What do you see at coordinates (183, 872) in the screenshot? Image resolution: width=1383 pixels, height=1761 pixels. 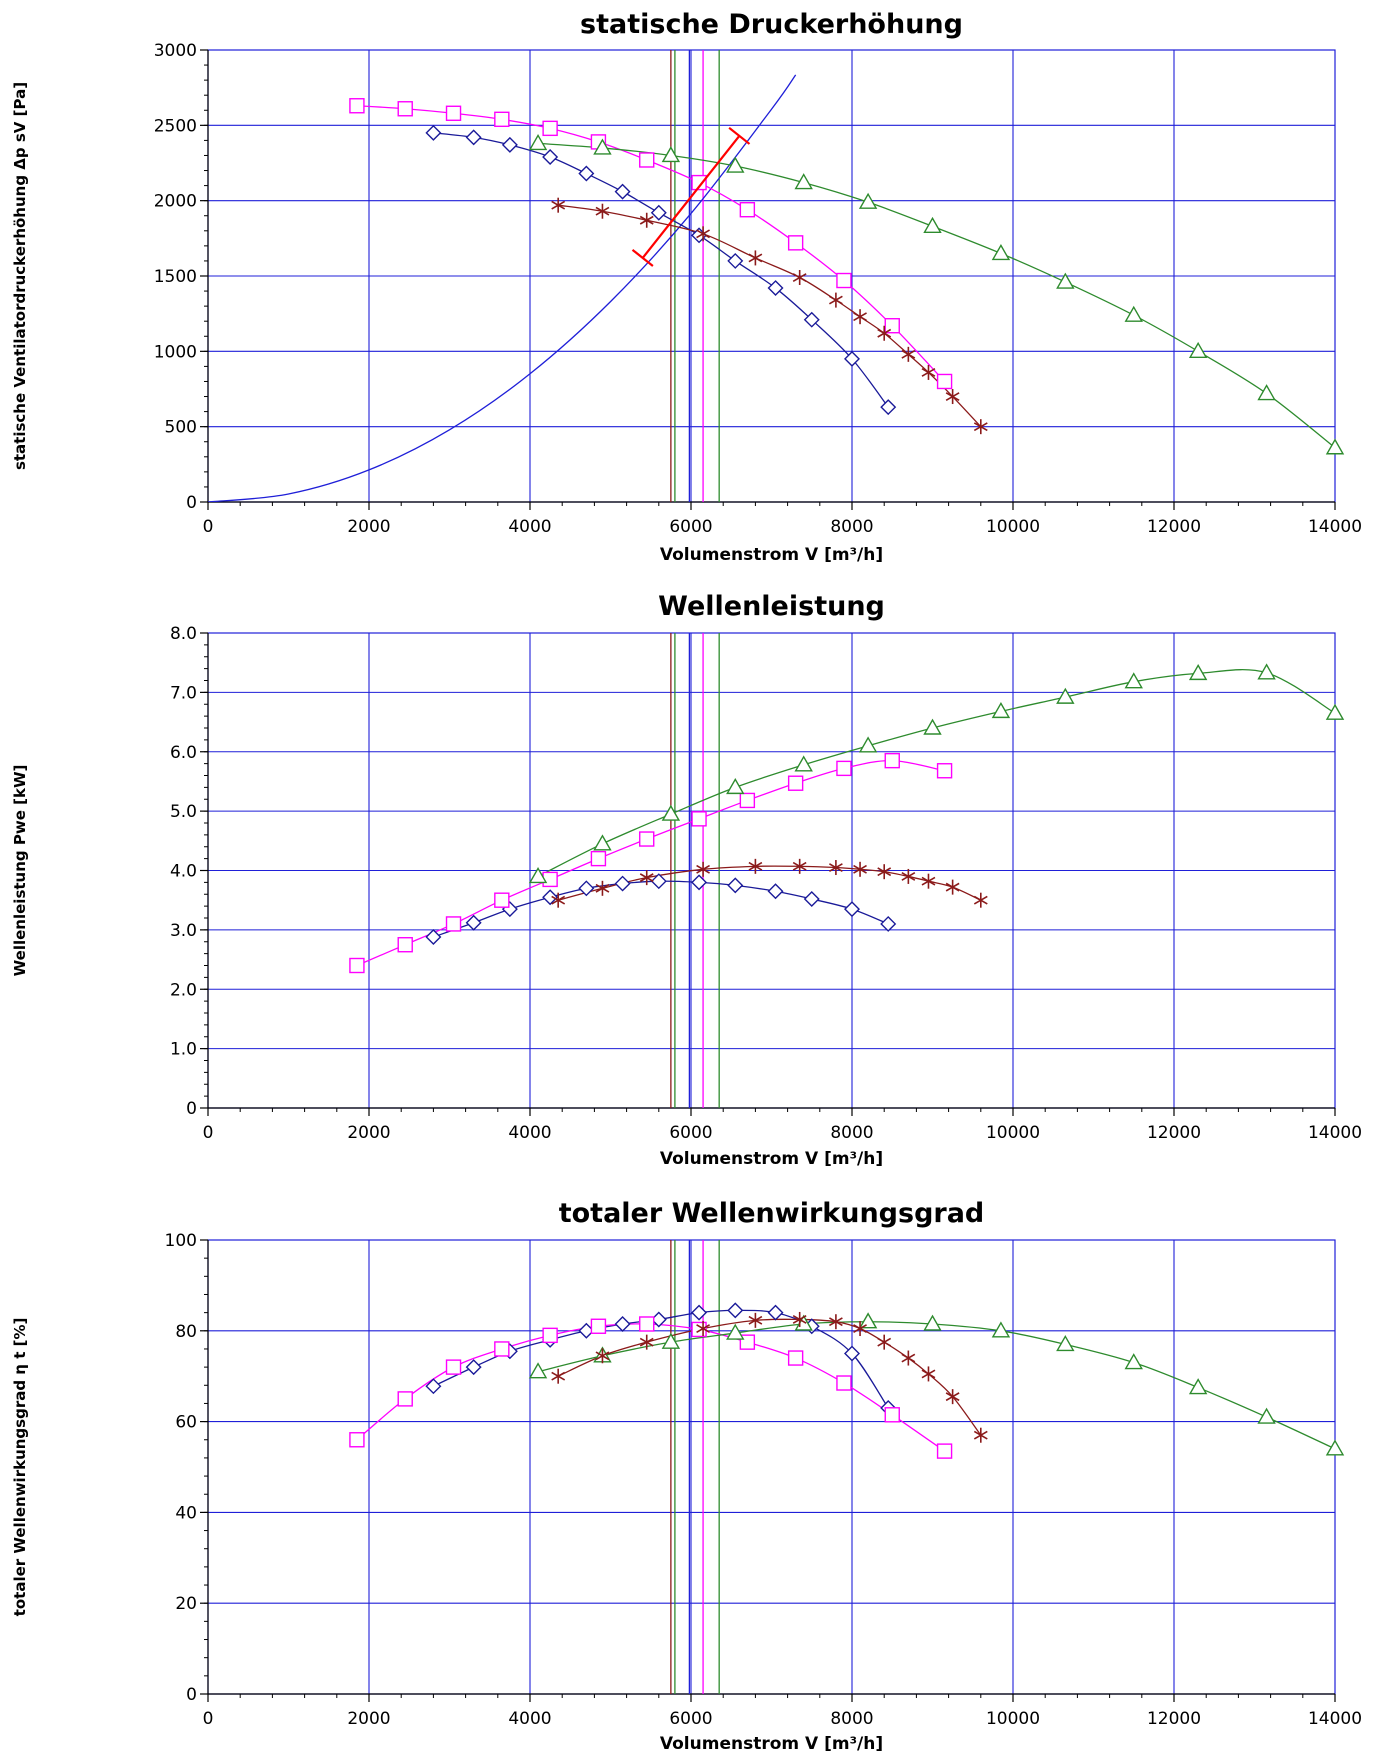 I see `y-tick-label: 4.0` at bounding box center [183, 872].